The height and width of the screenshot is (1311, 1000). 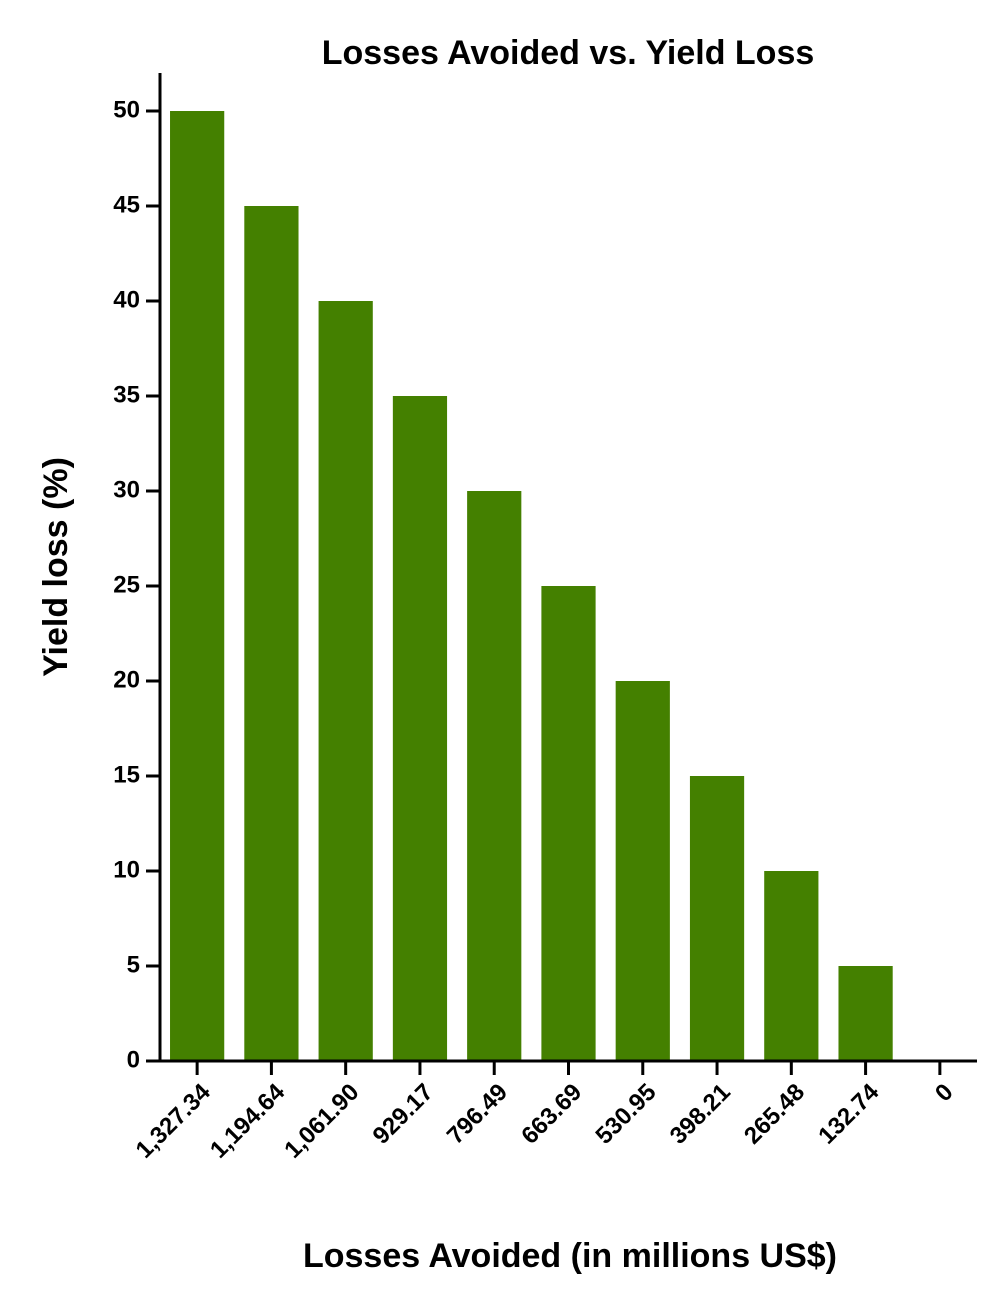 I want to click on x-tick-label: 1,327.34, so click(x=174, y=1121).